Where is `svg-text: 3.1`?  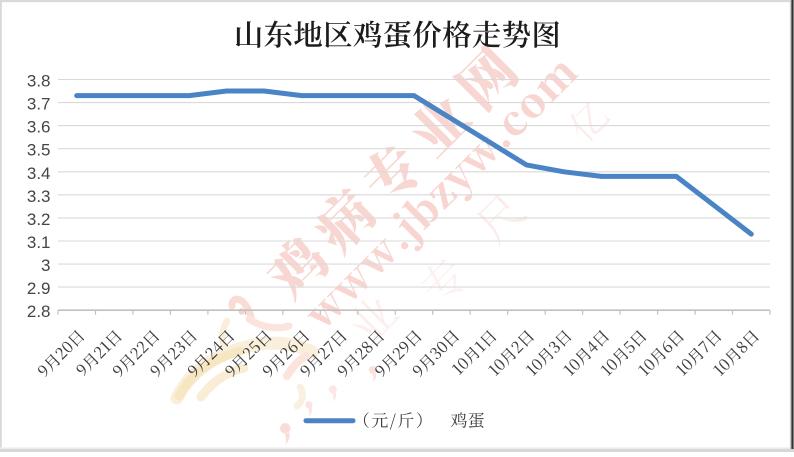
svg-text: 3.1 is located at coordinates (39, 242).